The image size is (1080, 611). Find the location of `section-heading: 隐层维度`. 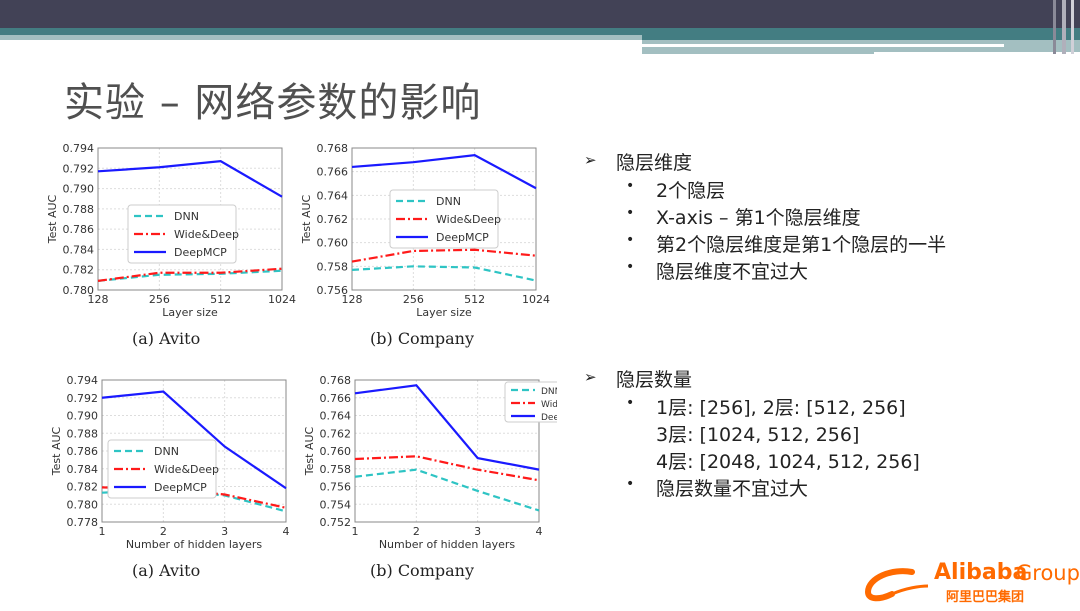

section-heading: 隐层维度 is located at coordinates (654, 163).